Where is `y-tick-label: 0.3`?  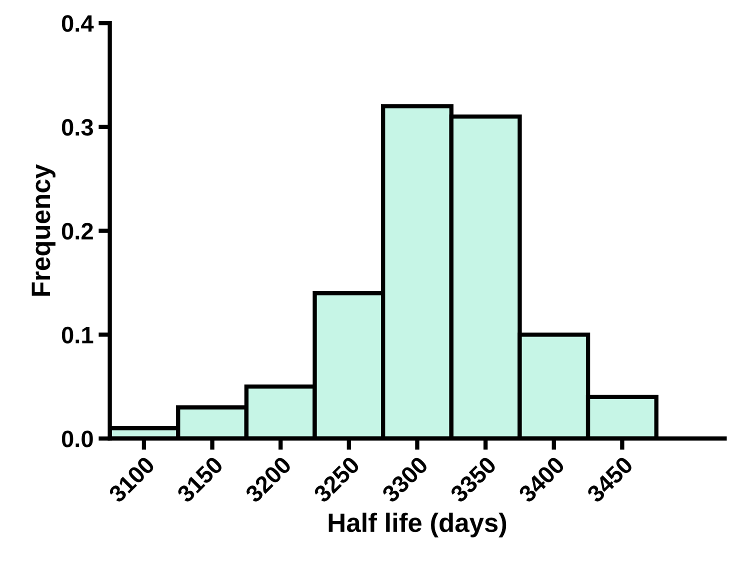 y-tick-label: 0.3 is located at coordinates (77, 127).